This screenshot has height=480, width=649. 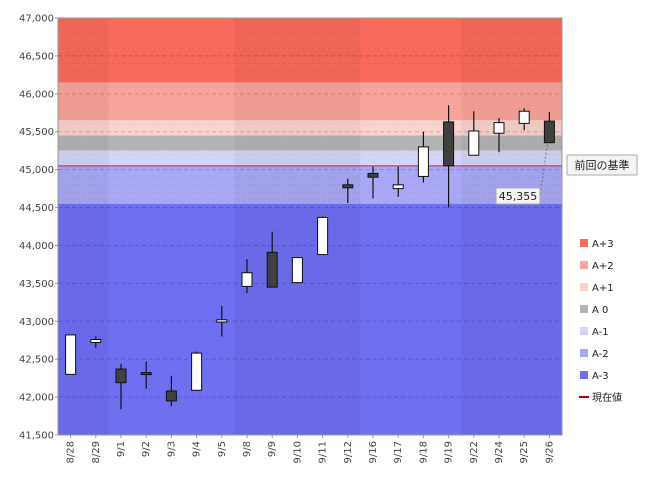 What do you see at coordinates (36, 246) in the screenshot?
I see `y-tick-label: 44,000` at bounding box center [36, 246].